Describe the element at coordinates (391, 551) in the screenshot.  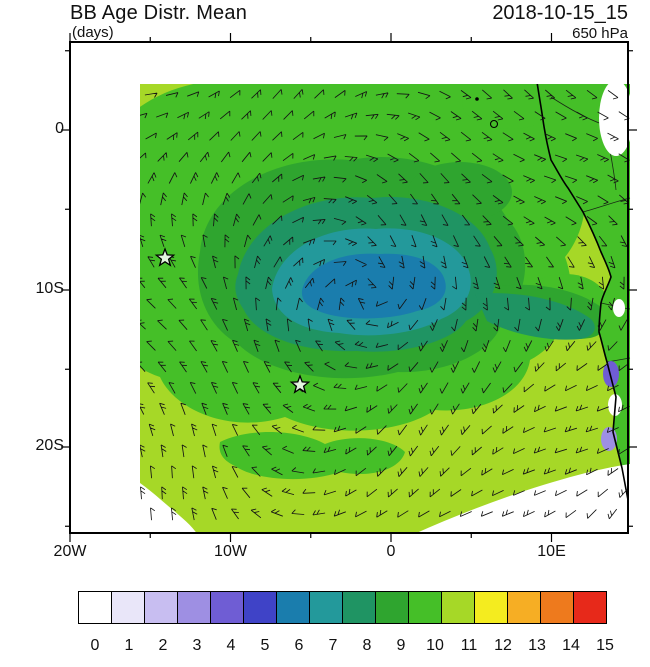
I see `x-axis-label: 0` at that location.